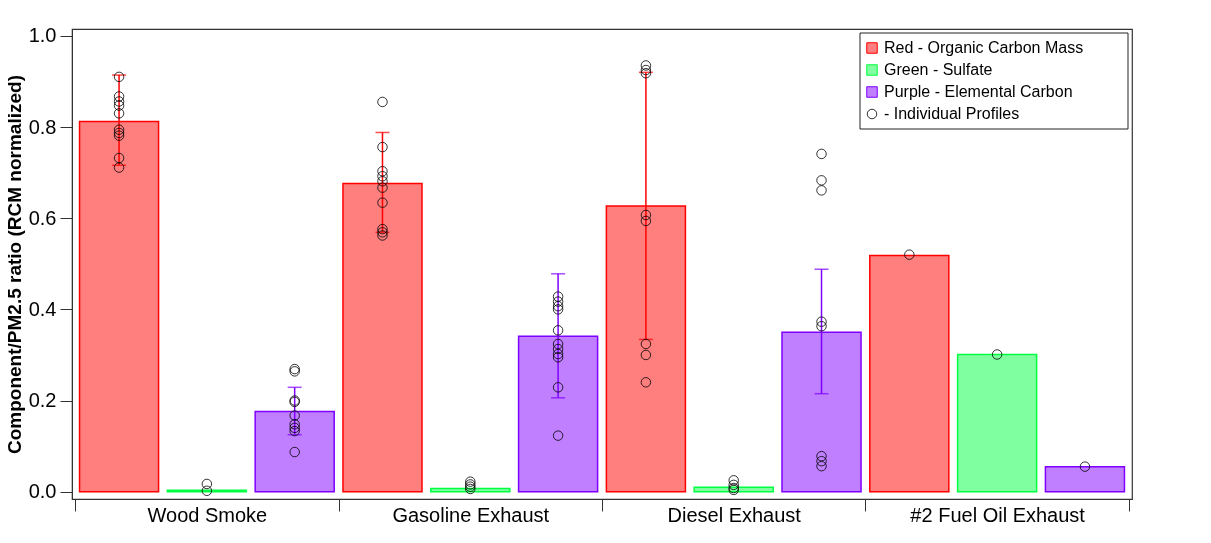  Describe the element at coordinates (42, 308) in the screenshot. I see `y-tick-label: 0.4` at that location.